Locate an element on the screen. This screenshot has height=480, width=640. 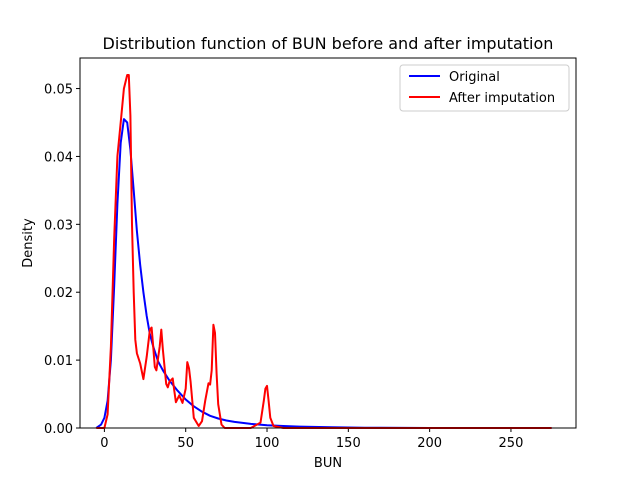
legend-label-original: Original is located at coordinates (474, 77).